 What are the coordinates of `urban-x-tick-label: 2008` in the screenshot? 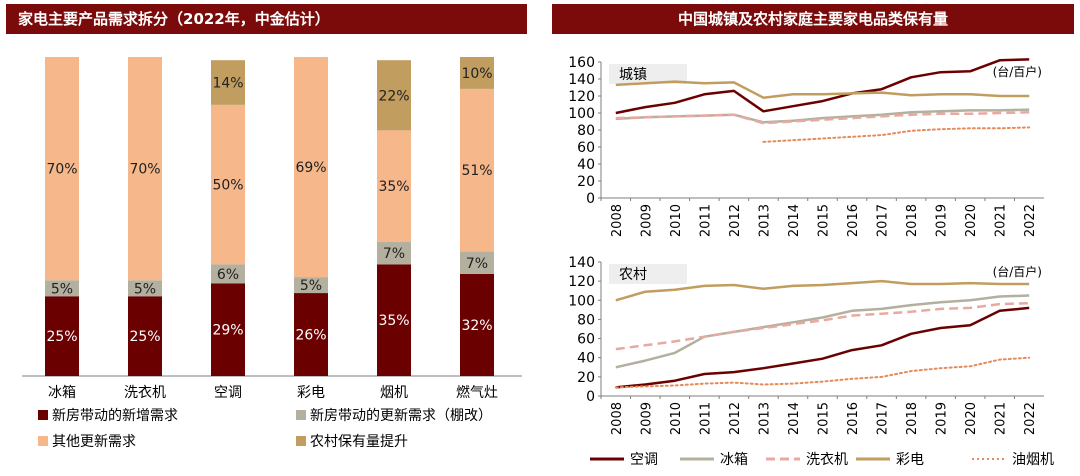 It's located at (617, 220).